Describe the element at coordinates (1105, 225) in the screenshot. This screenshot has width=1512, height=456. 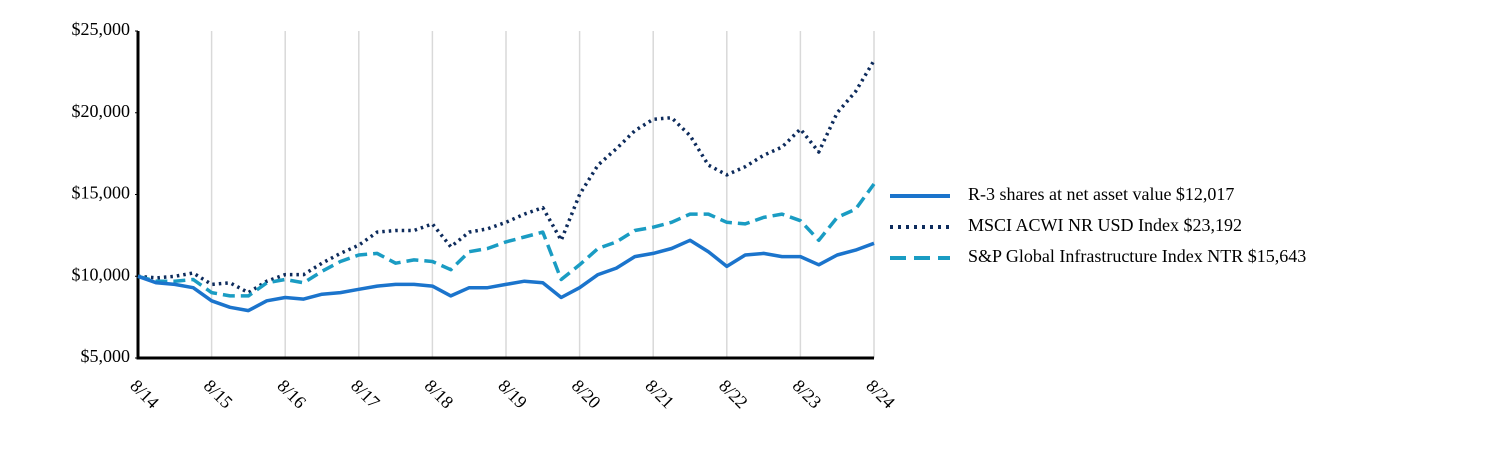
I see `legend-label: MSCI ACWI NR USD Index $23,192` at that location.